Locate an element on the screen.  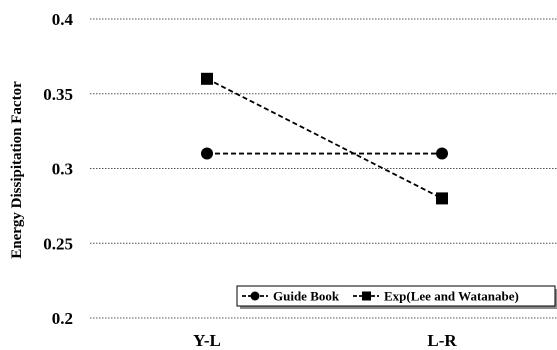
y-tick-labels: 0.2 0.25 0.3 0.35 0.4 is located at coordinates (58, 169).